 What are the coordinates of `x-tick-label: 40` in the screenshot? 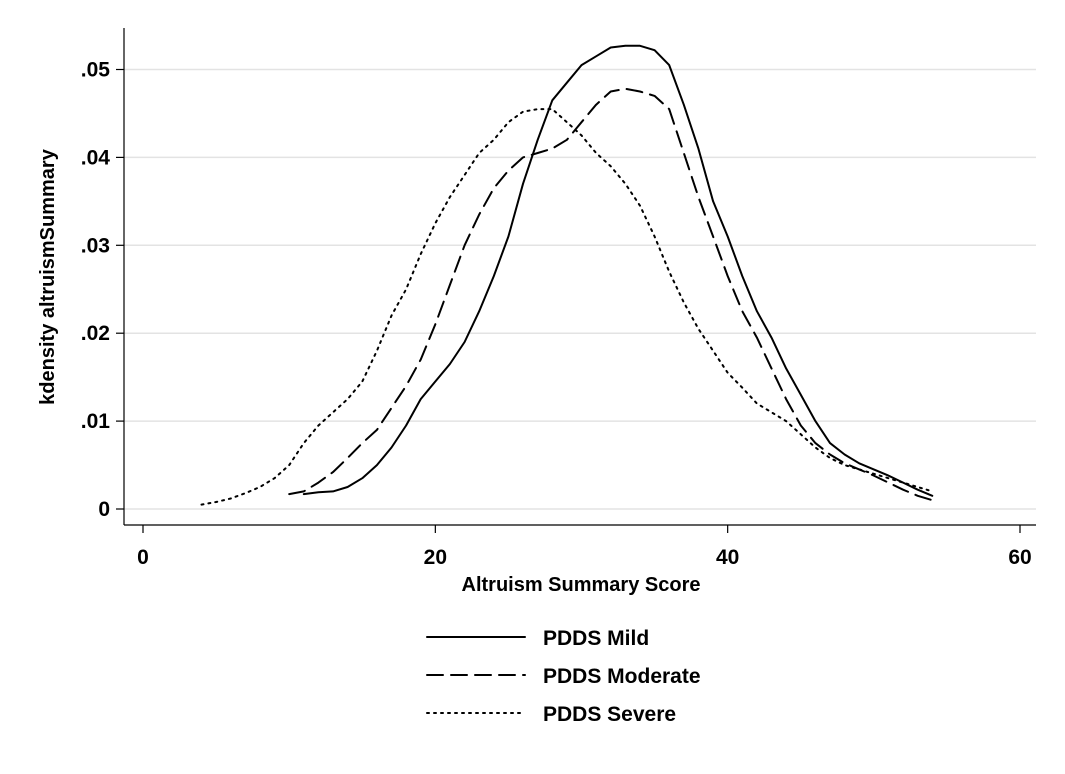 It's located at (727, 557).